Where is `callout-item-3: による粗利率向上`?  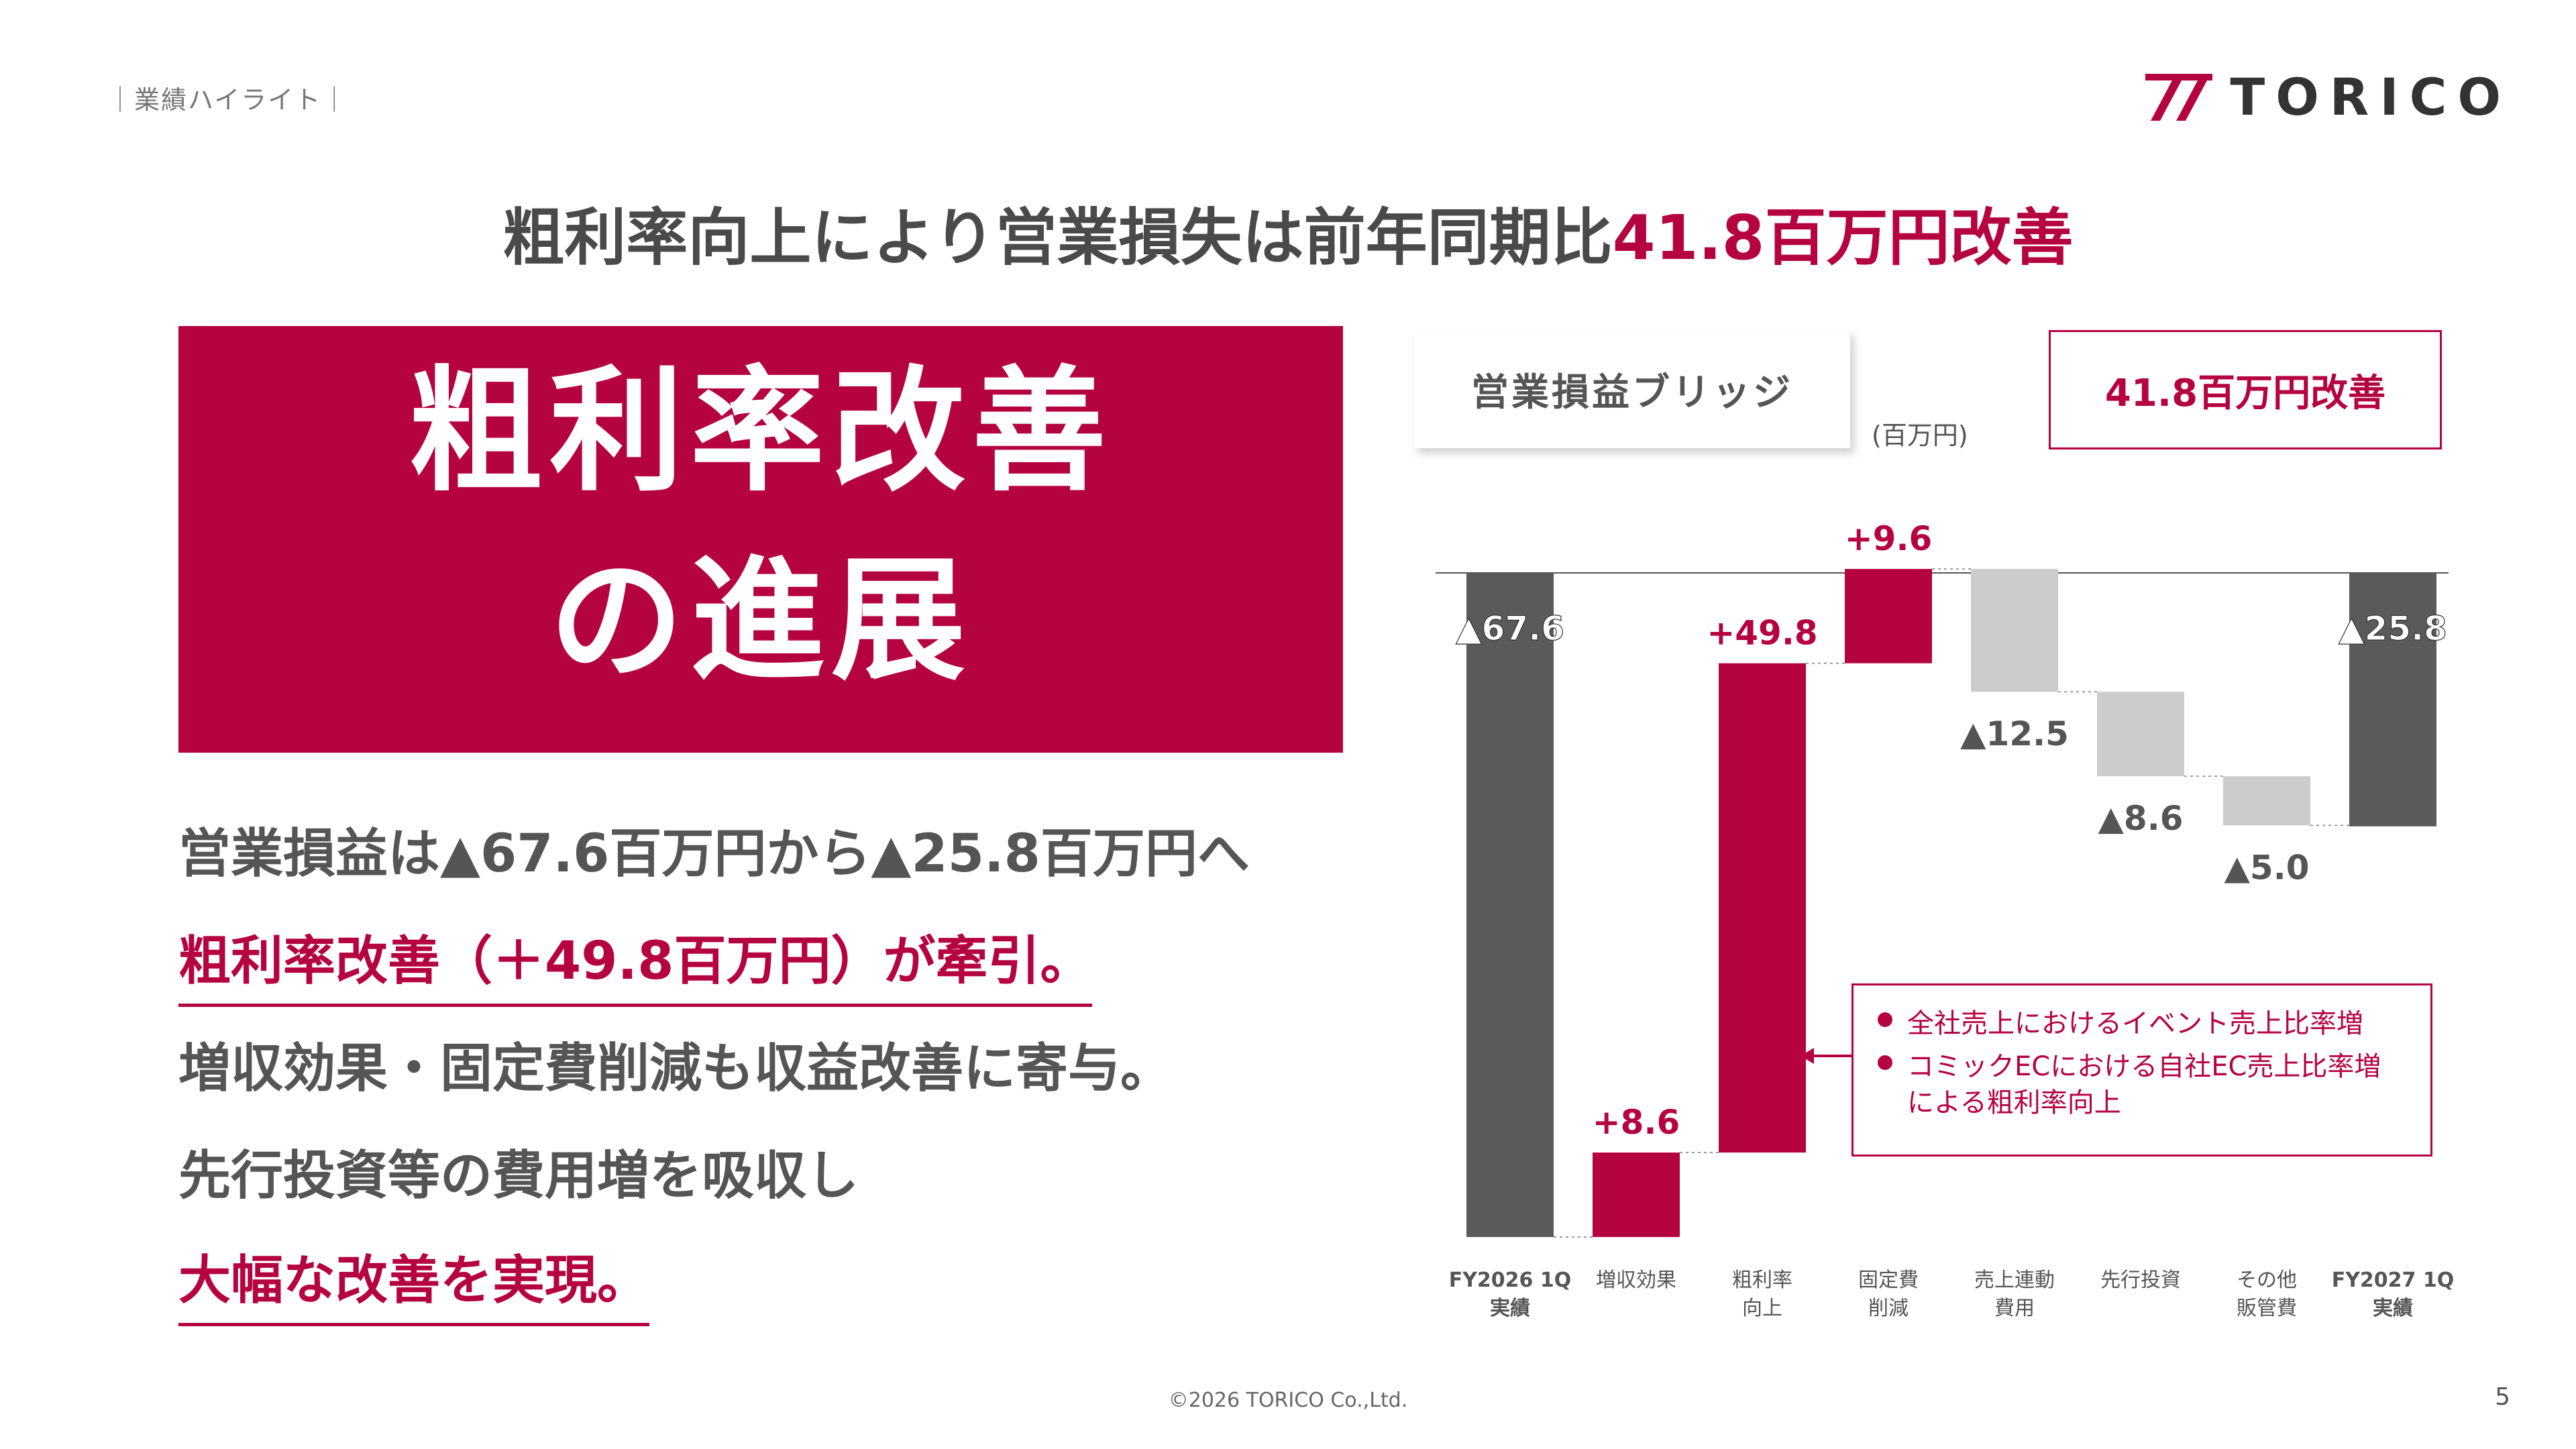
callout-item-3: による粗利率向上 is located at coordinates (2168, 1103).